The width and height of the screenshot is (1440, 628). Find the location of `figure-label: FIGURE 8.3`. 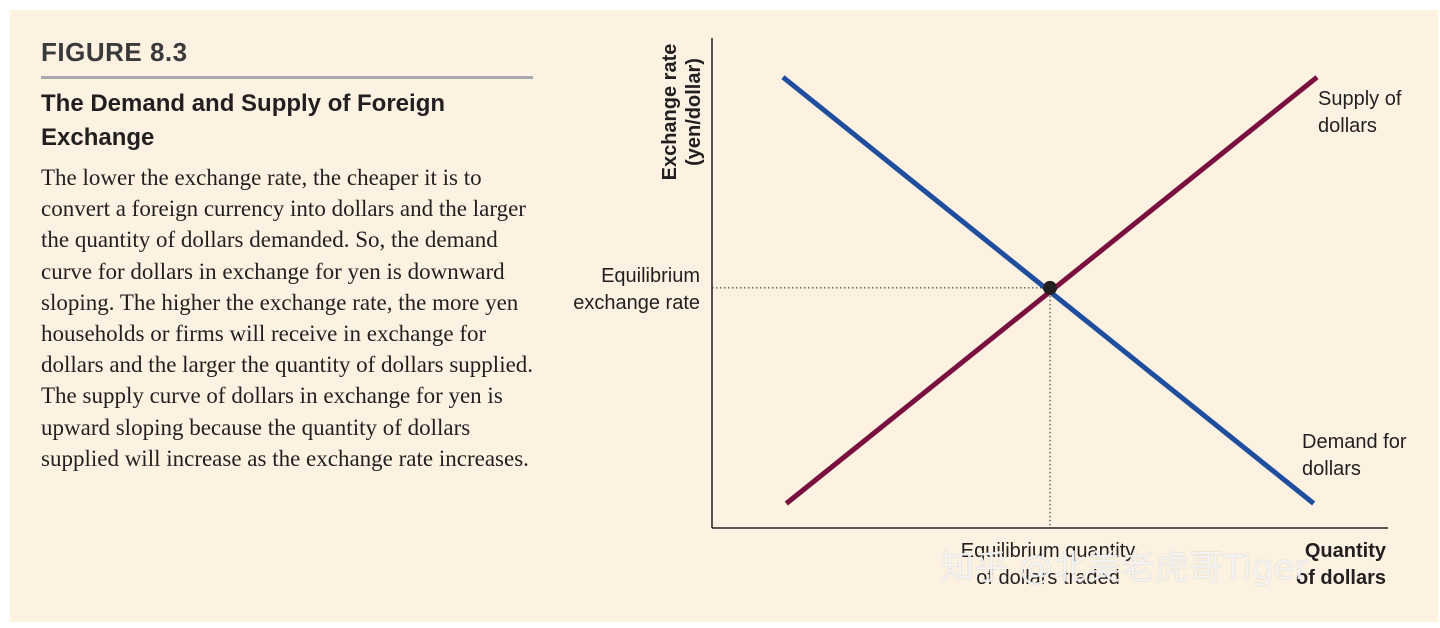

figure-label: FIGURE 8.3 is located at coordinates (114, 52).